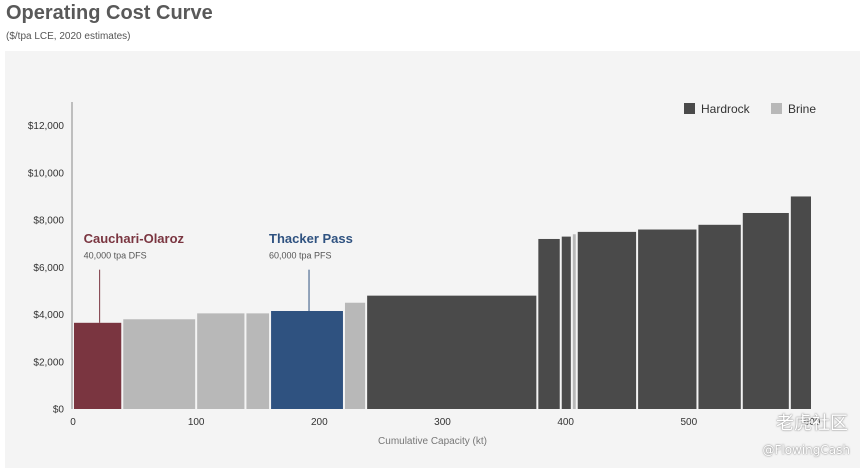 This screenshot has width=864, height=472. I want to click on x-tick-label: 600, so click(812, 422).